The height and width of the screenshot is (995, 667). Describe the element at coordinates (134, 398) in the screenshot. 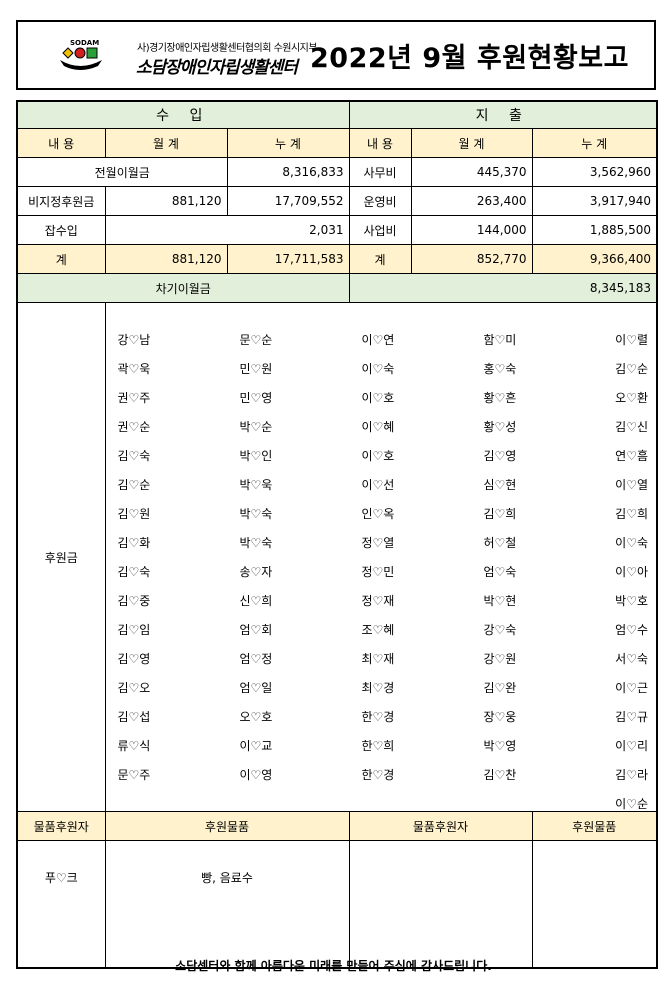

I see `donor-name: 권♡주` at that location.